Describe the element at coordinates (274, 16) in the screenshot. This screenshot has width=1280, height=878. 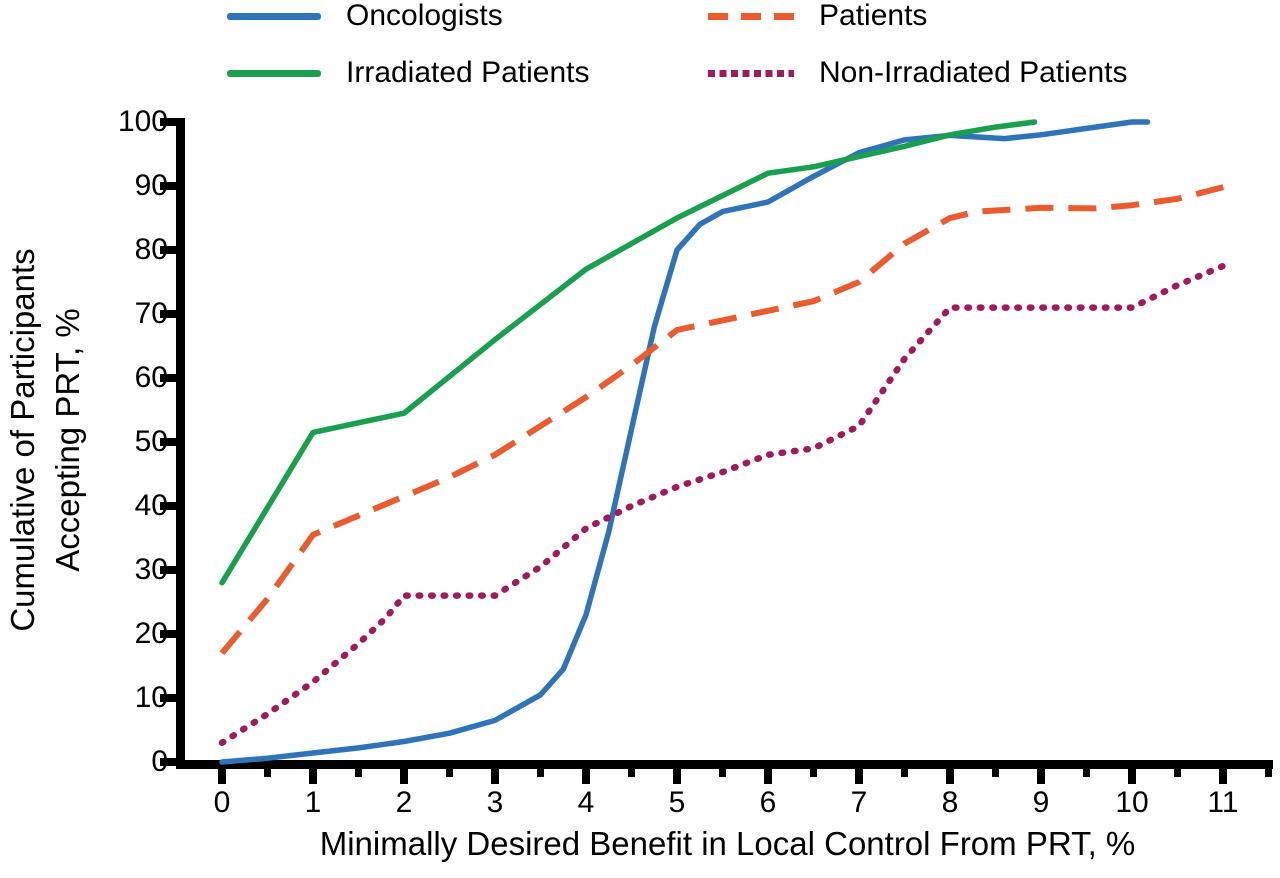
I see `oncologists-line-swatch` at that location.